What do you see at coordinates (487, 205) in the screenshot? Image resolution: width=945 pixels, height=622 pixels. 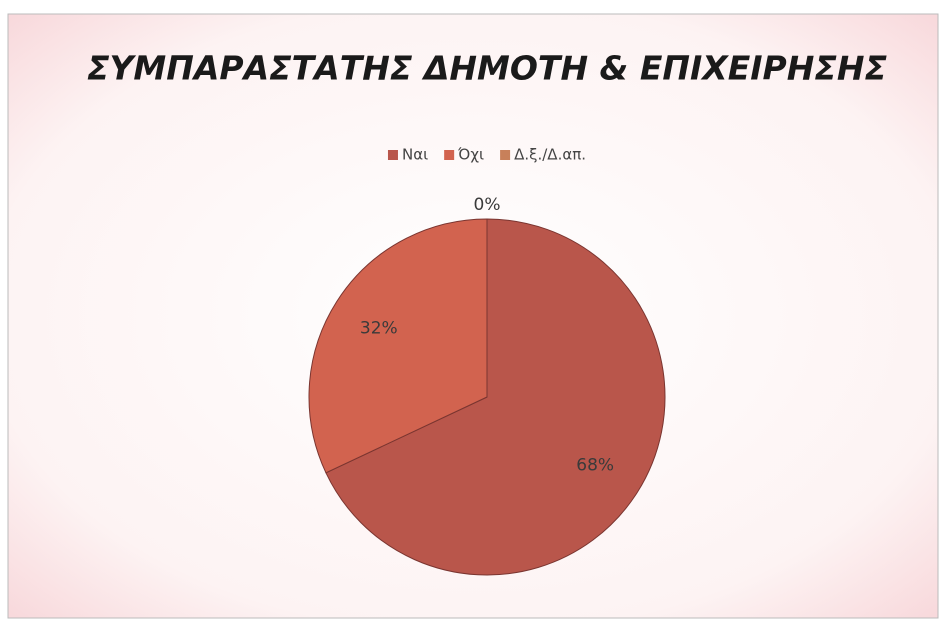 I see `data-label: 0%` at bounding box center [487, 205].